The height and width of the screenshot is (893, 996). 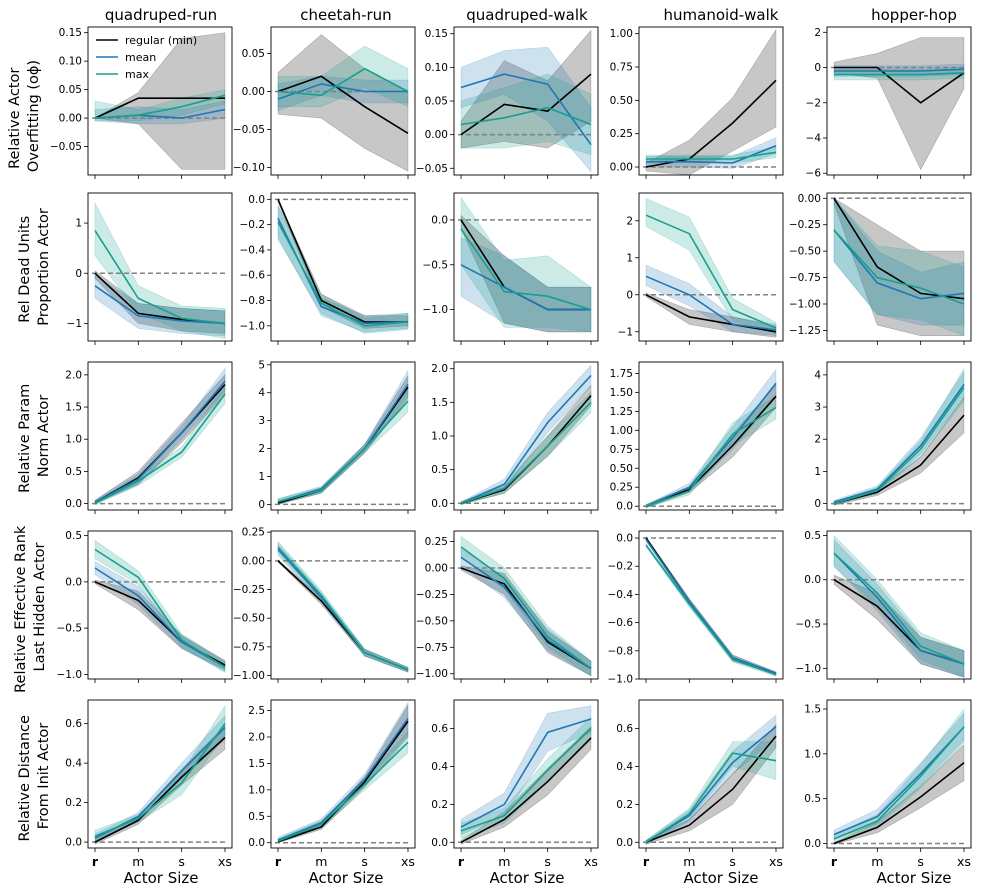 I want to click on y-tick-label: 0.4, so click(x=73, y=764).